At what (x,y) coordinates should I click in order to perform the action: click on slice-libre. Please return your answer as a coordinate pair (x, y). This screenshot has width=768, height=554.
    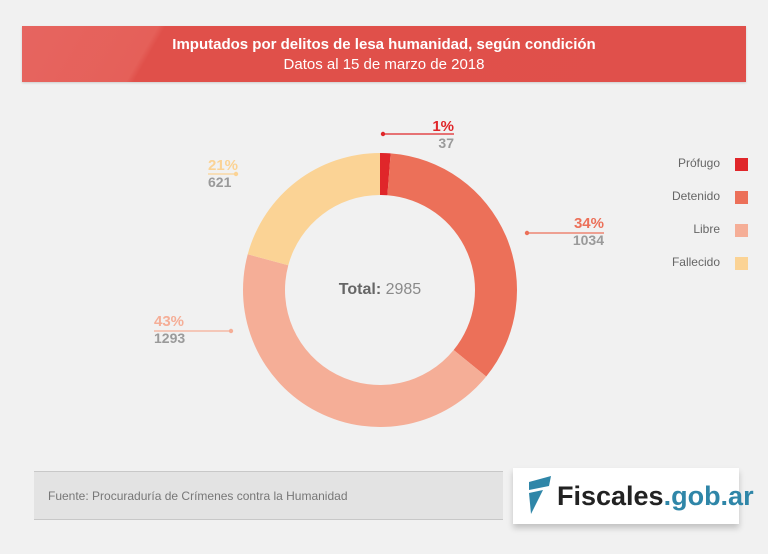
    Looking at the image, I should click on (364, 340).